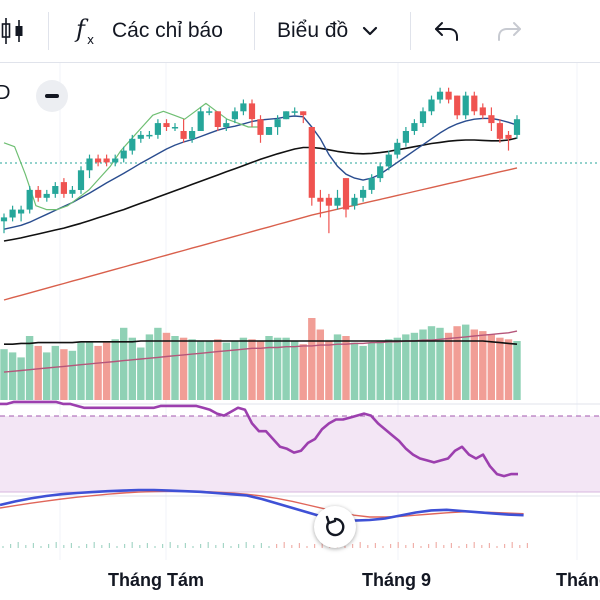 This screenshot has width=600, height=600. Describe the element at coordinates (156, 580) in the screenshot. I see `time-axis-label: Tháng Tám` at that location.